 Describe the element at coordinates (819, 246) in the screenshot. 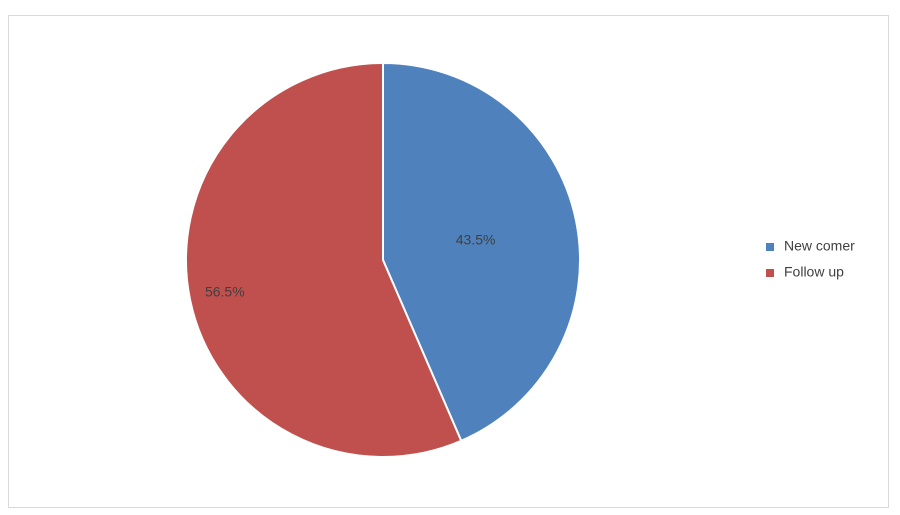

I see `legend-label: New comer` at that location.